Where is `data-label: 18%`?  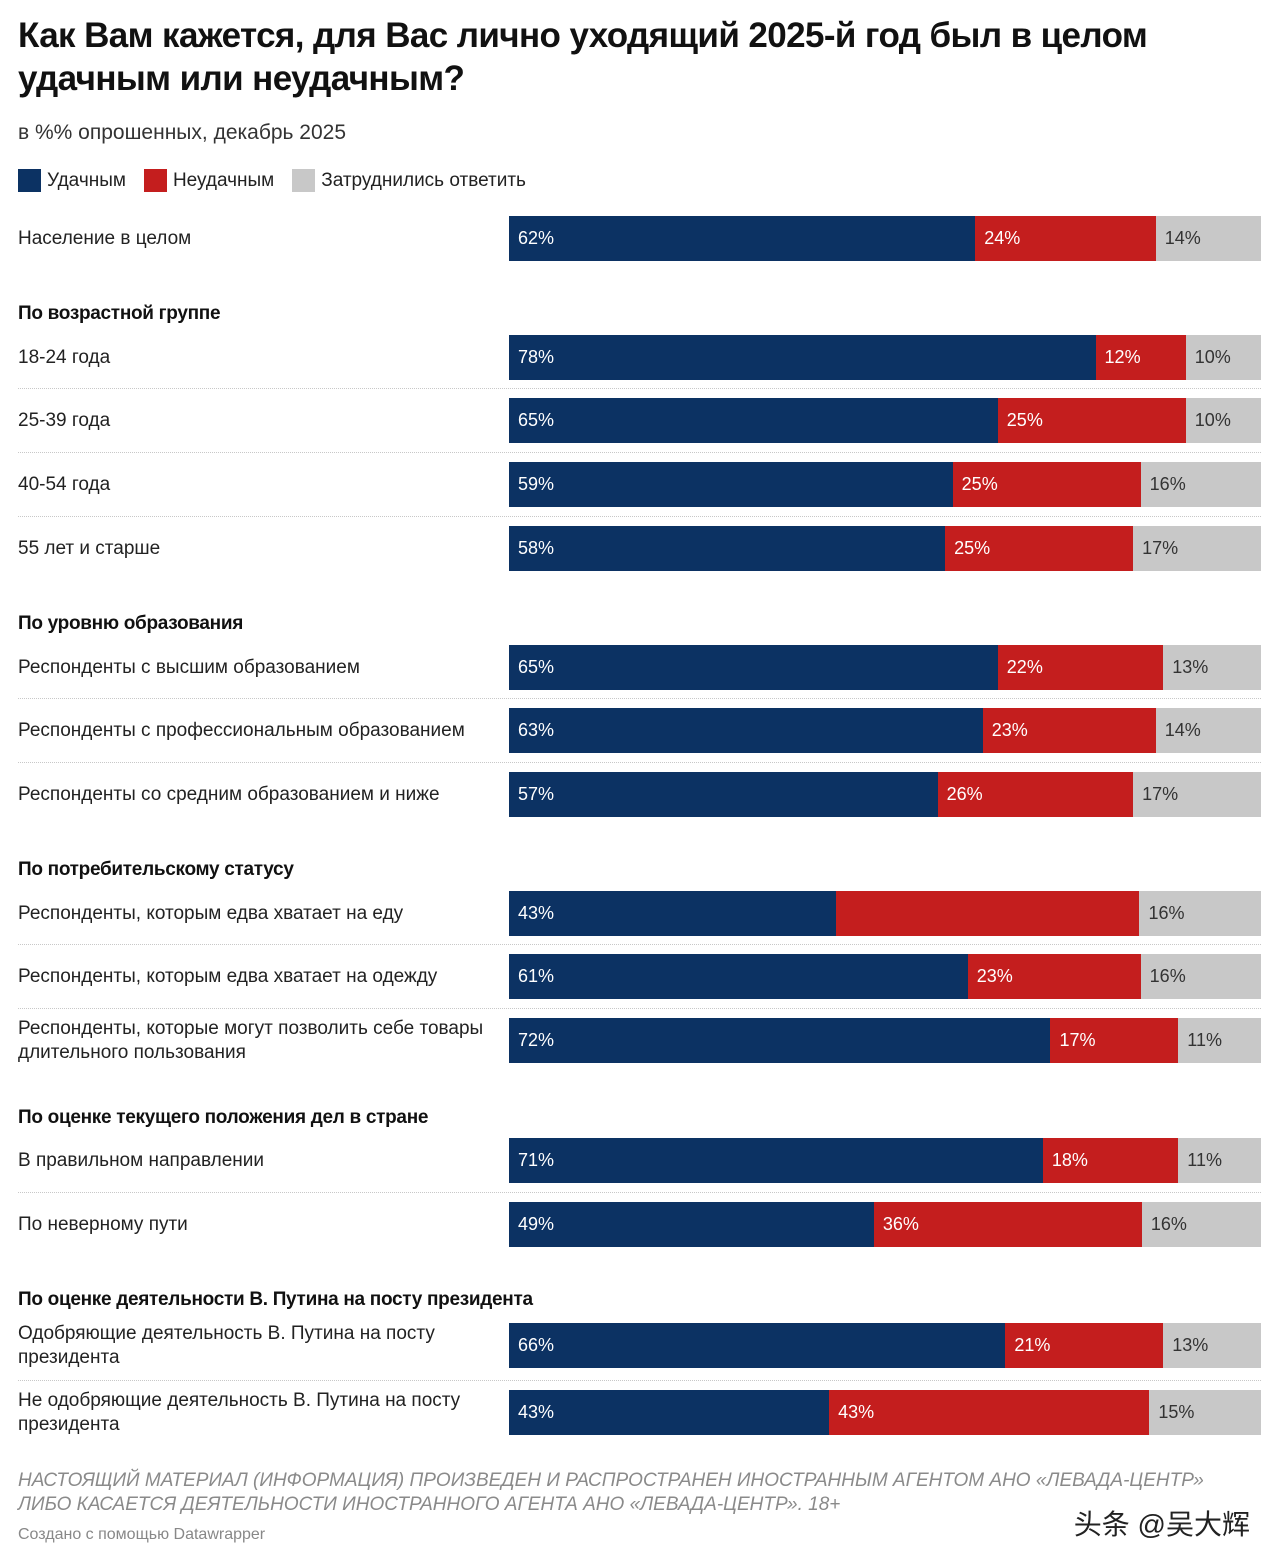 data-label: 18% is located at coordinates (1069, 1160).